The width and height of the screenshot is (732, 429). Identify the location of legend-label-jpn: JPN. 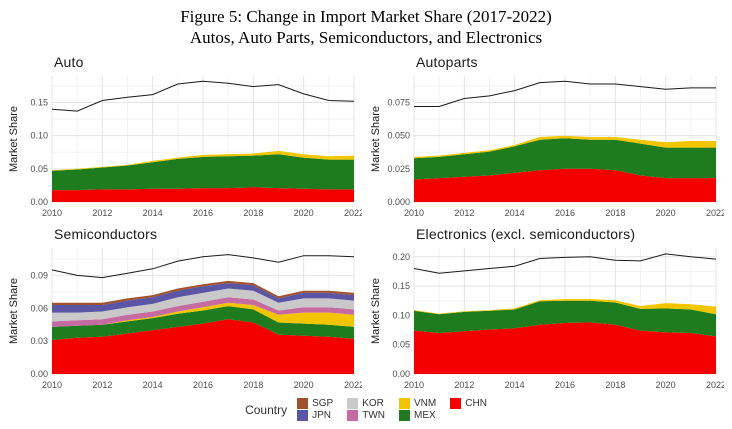
(322, 415).